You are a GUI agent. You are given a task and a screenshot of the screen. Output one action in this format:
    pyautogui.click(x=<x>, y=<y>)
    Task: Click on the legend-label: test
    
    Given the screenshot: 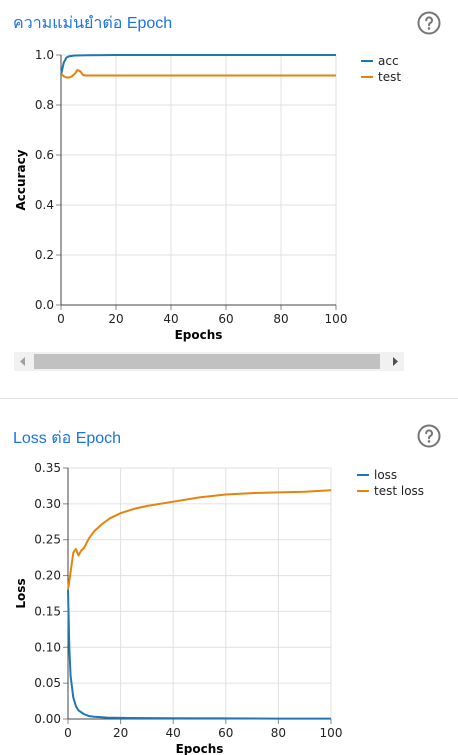 What is the action you would take?
    pyautogui.click(x=389, y=77)
    